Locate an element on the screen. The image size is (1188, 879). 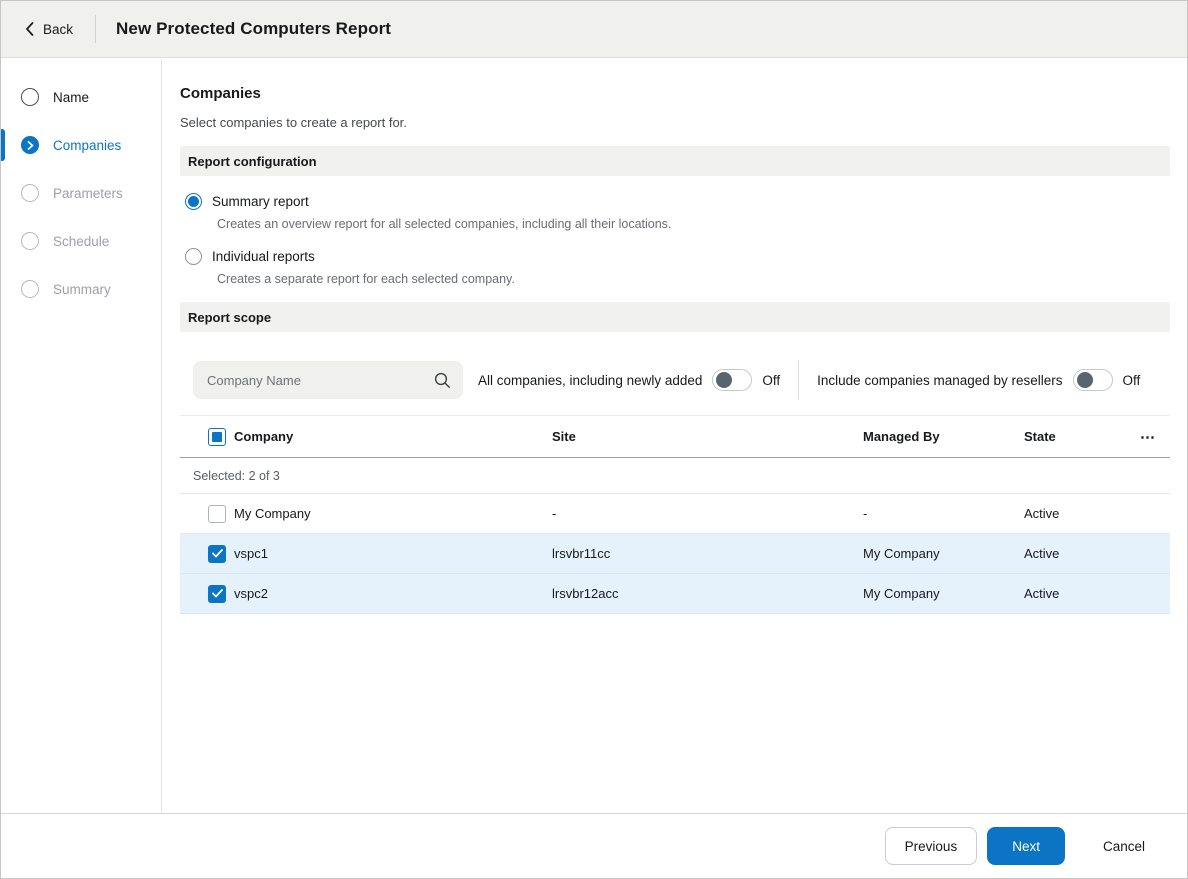
cell-managed-by: - is located at coordinates (865, 513).